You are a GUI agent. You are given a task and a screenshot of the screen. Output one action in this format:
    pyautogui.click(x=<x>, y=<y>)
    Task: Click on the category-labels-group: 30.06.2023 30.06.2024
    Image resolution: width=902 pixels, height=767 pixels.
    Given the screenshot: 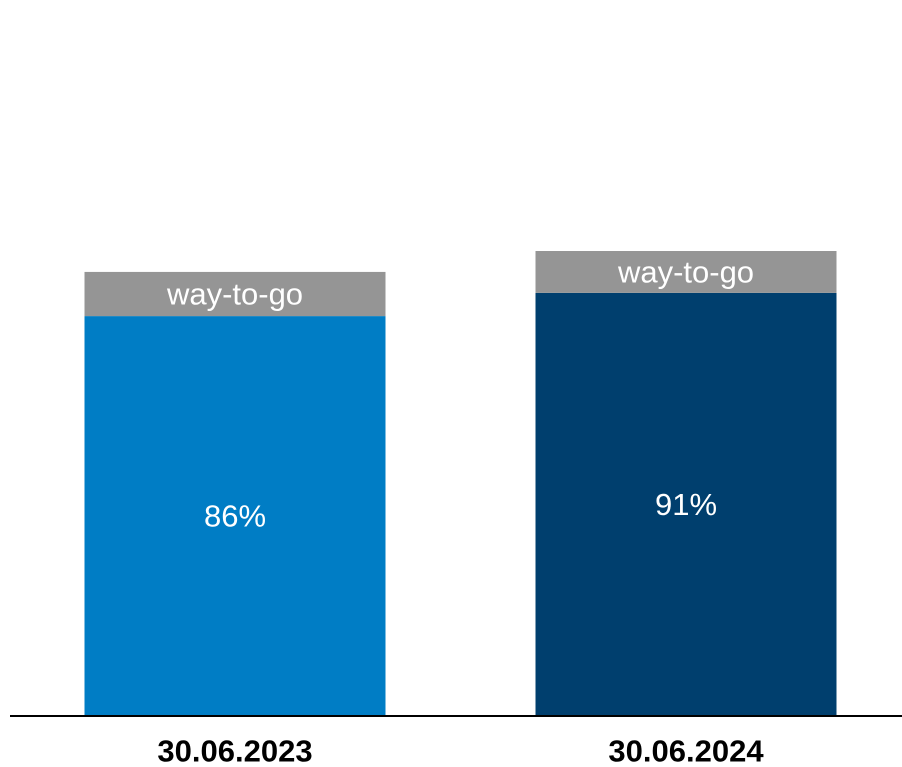 What is the action you would take?
    pyautogui.click(x=460, y=750)
    